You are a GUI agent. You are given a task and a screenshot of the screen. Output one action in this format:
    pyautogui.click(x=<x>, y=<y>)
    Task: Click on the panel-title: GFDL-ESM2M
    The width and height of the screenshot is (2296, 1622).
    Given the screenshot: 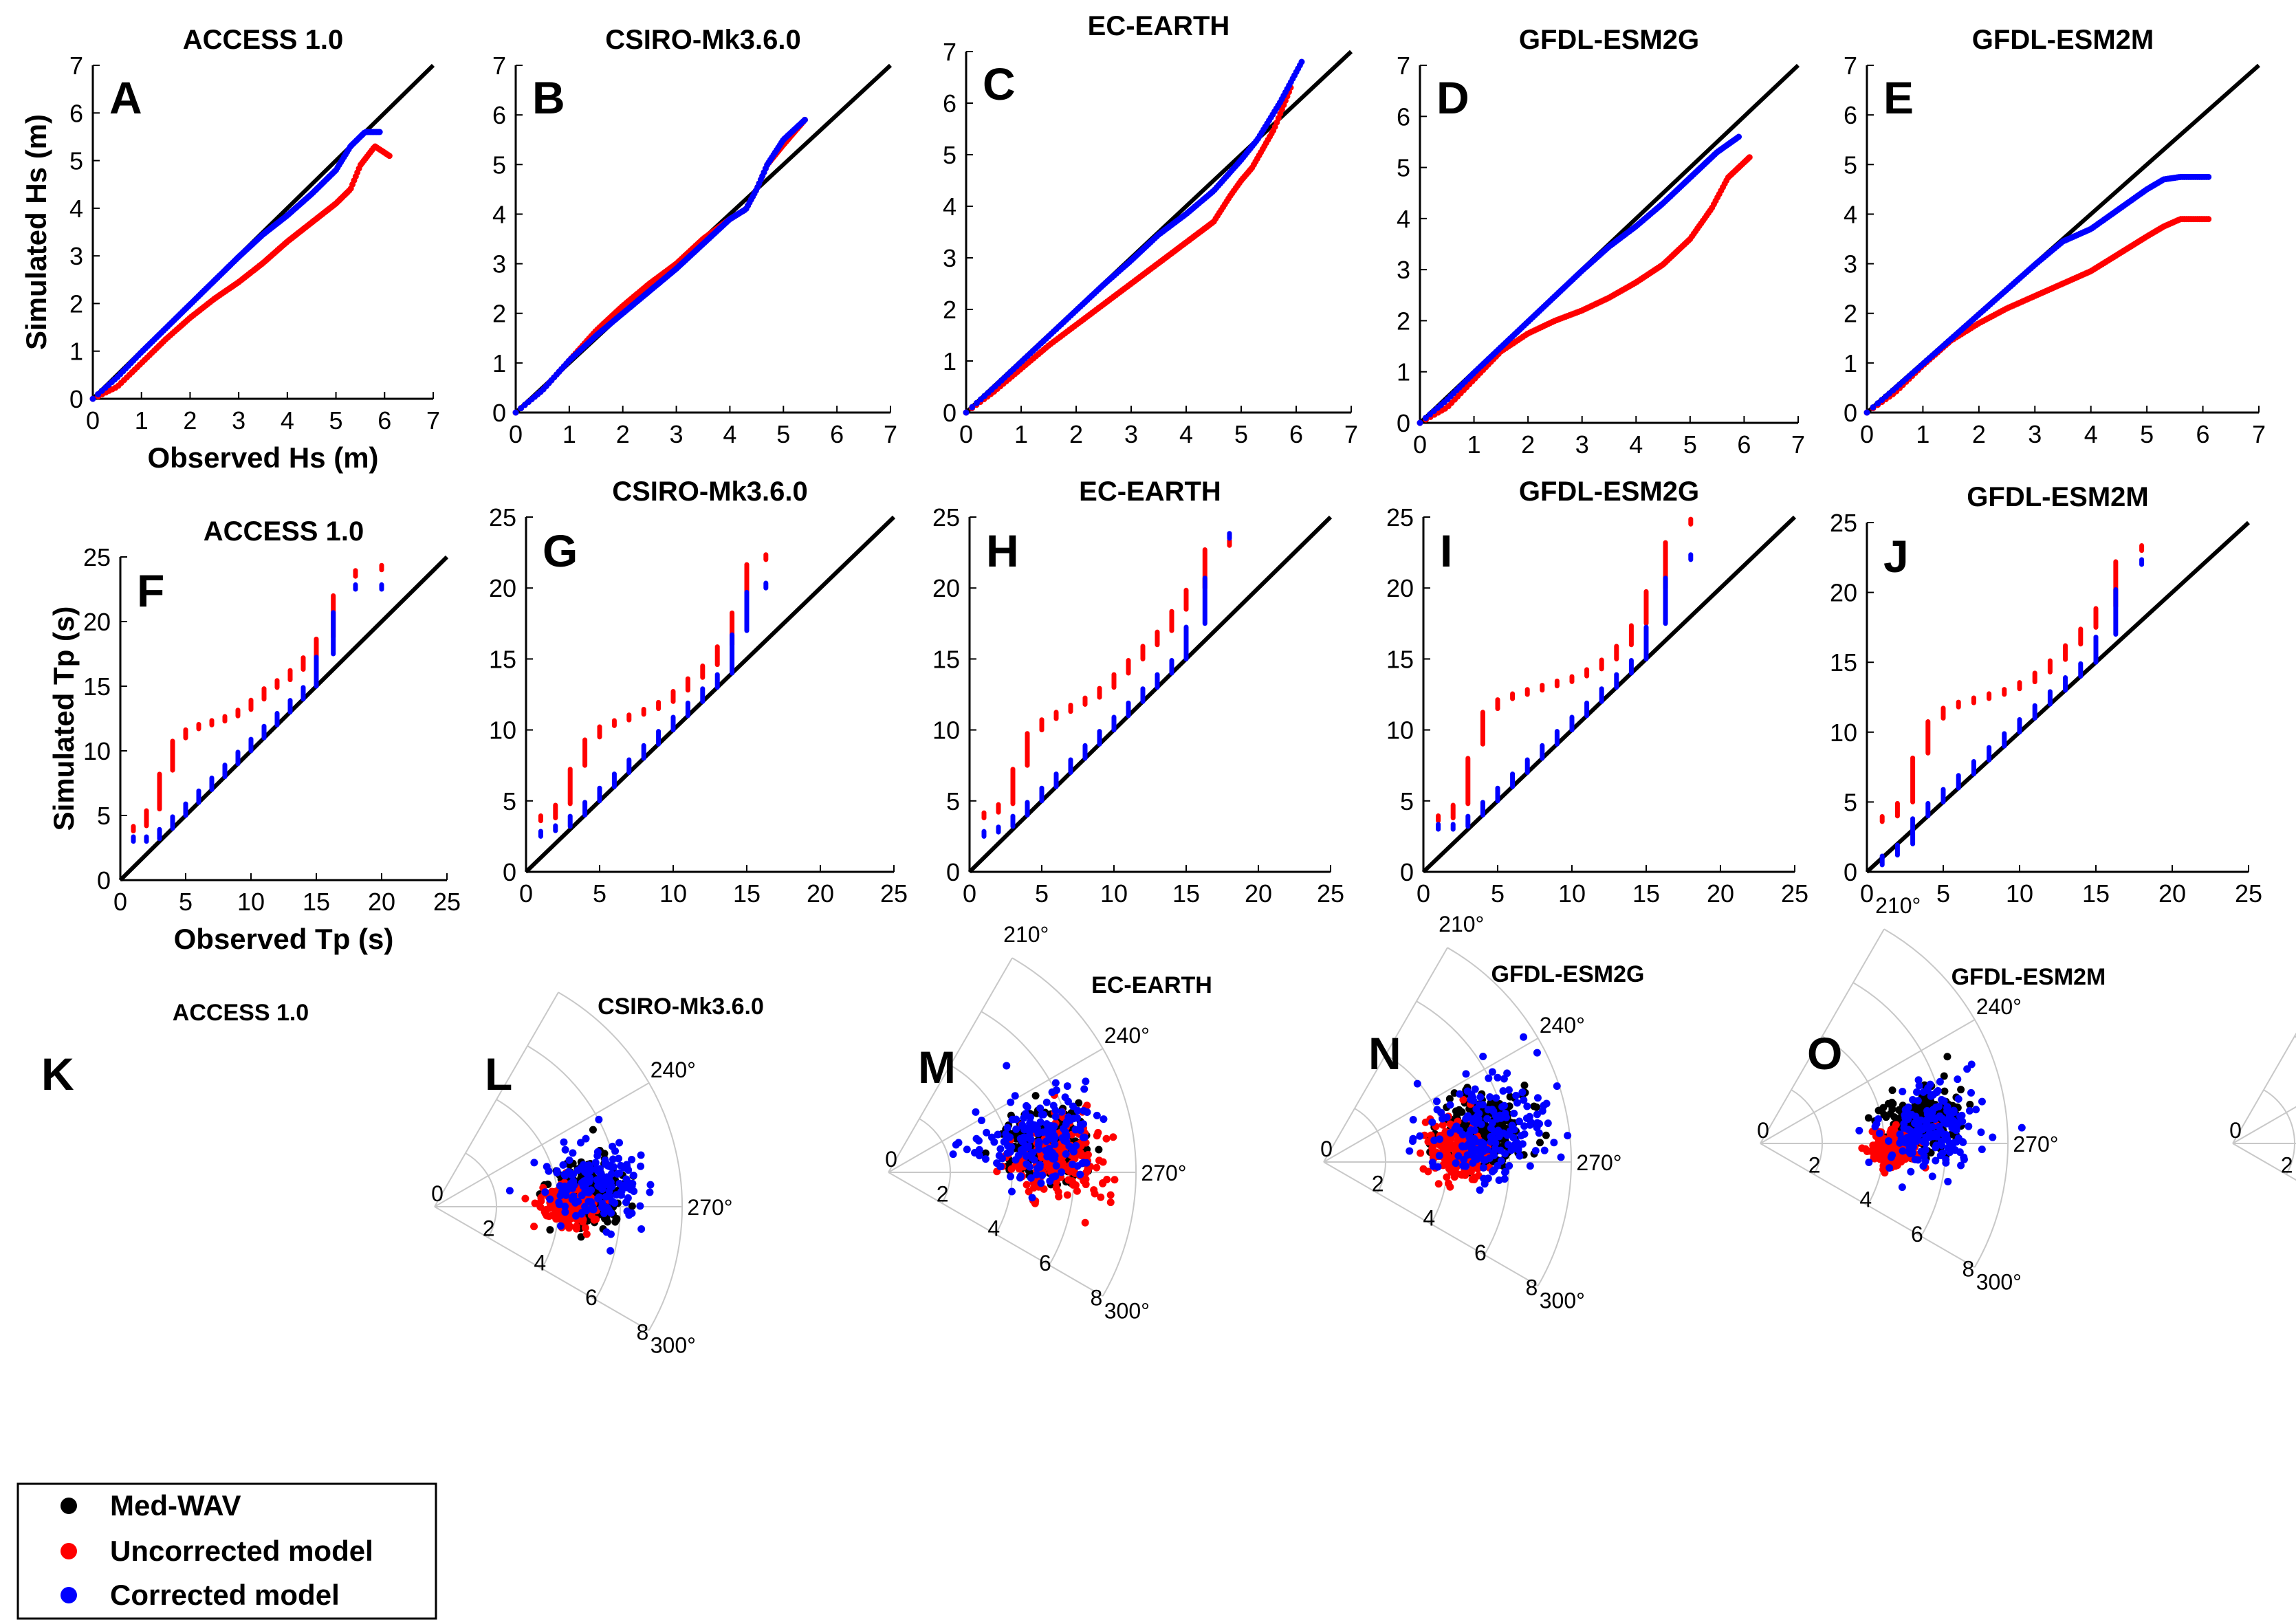 What is the action you would take?
    pyautogui.click(x=2063, y=40)
    